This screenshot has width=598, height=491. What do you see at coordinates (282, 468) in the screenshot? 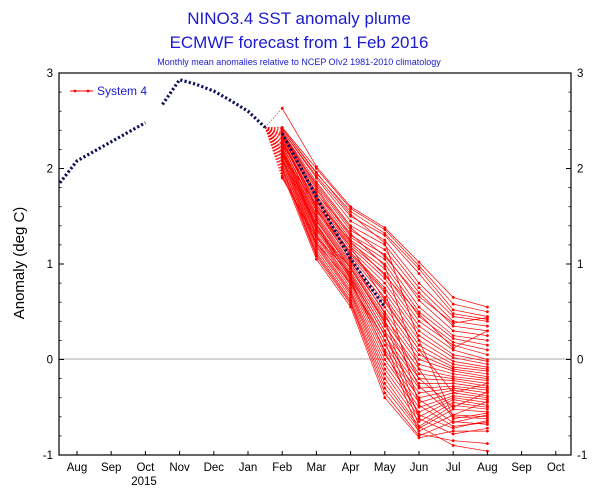
I see `x-tick-label: Feb` at bounding box center [282, 468].